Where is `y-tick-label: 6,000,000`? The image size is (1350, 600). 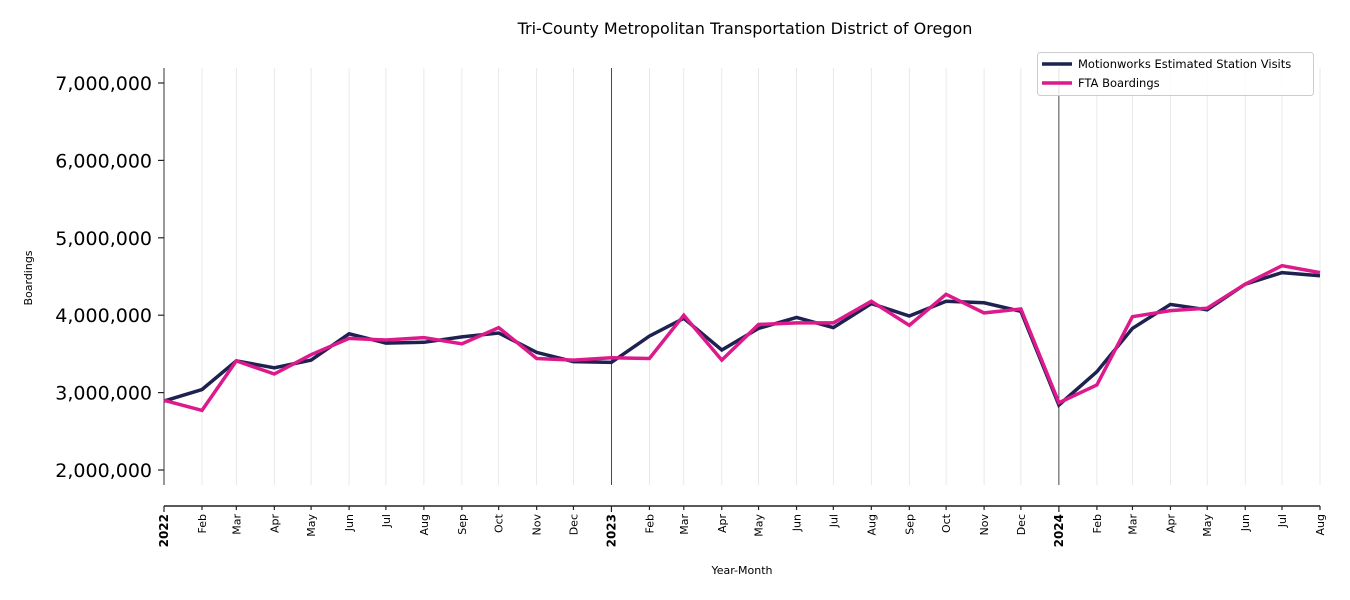
y-tick-label: 6,000,000 is located at coordinates (103, 161).